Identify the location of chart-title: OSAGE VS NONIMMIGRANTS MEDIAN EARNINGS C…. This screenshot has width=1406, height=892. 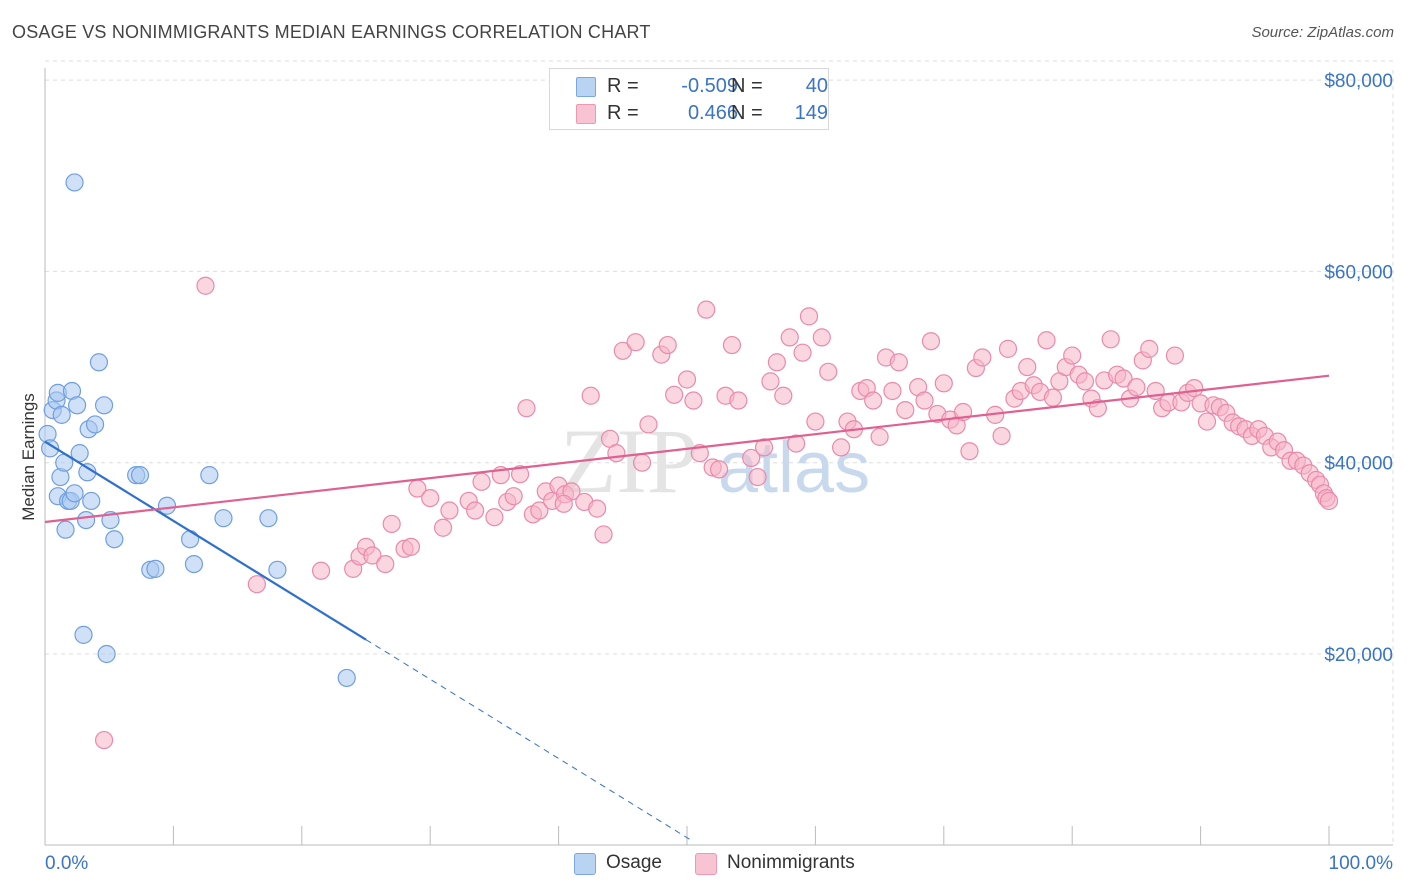
(331, 32).